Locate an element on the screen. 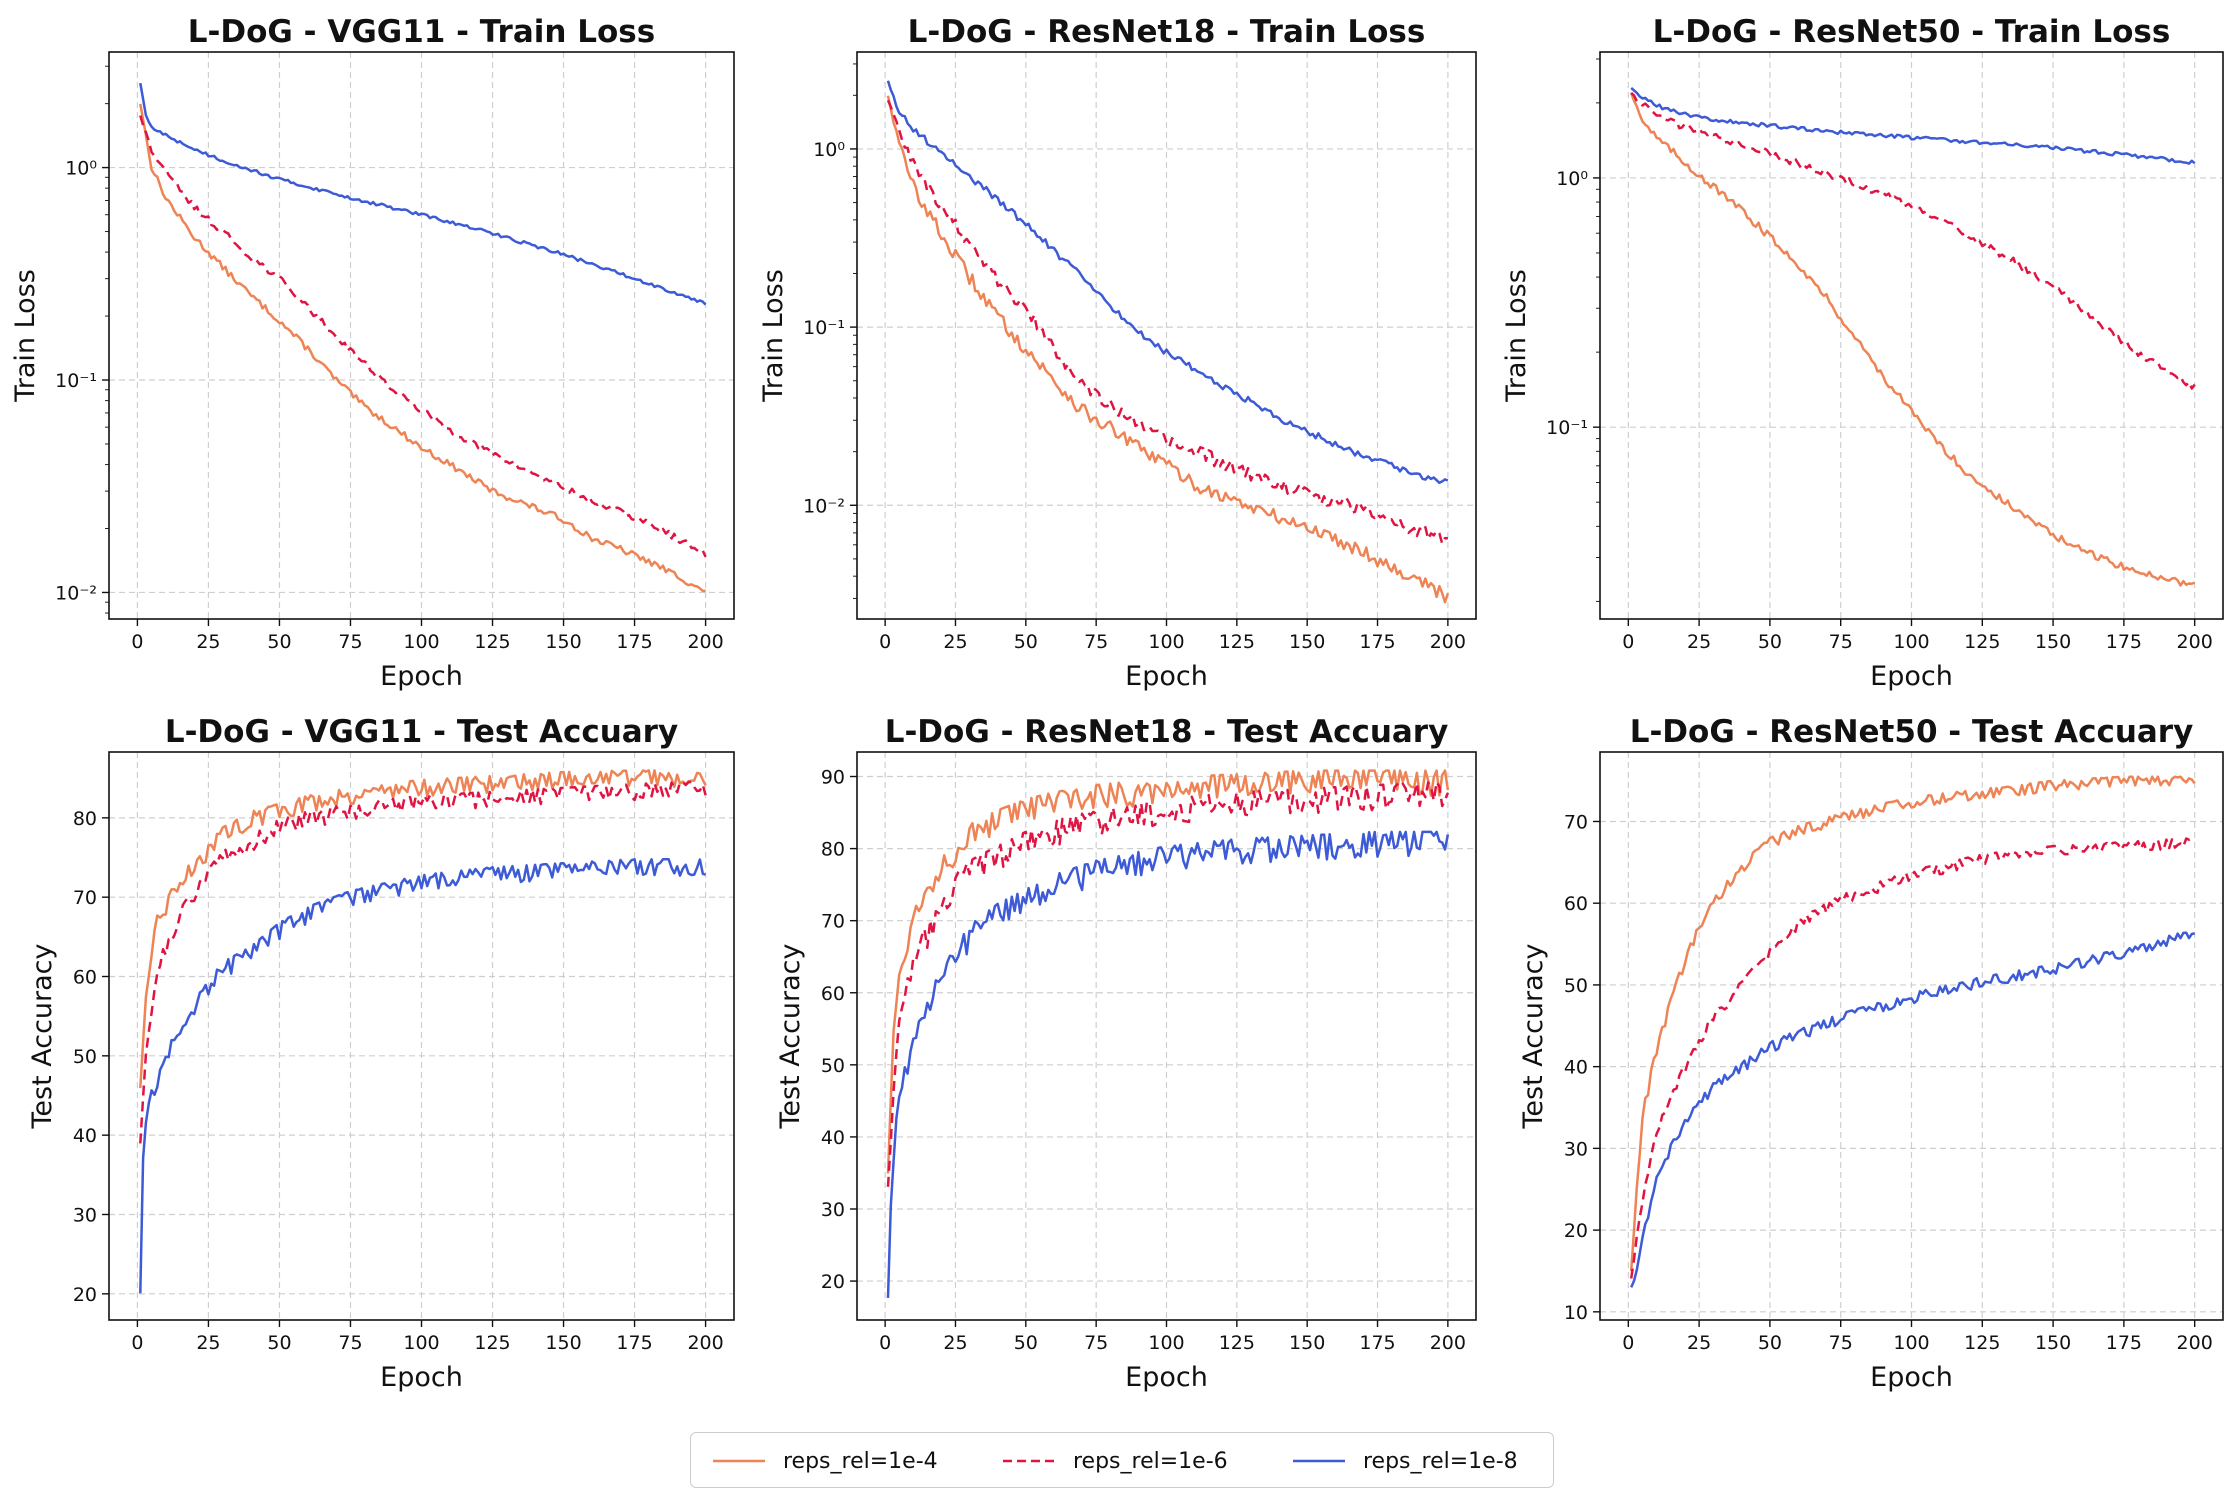 The width and height of the screenshot is (2233, 1493). chart-title: L-DoG - VGG11 - Test Accuary is located at coordinates (421, 732).